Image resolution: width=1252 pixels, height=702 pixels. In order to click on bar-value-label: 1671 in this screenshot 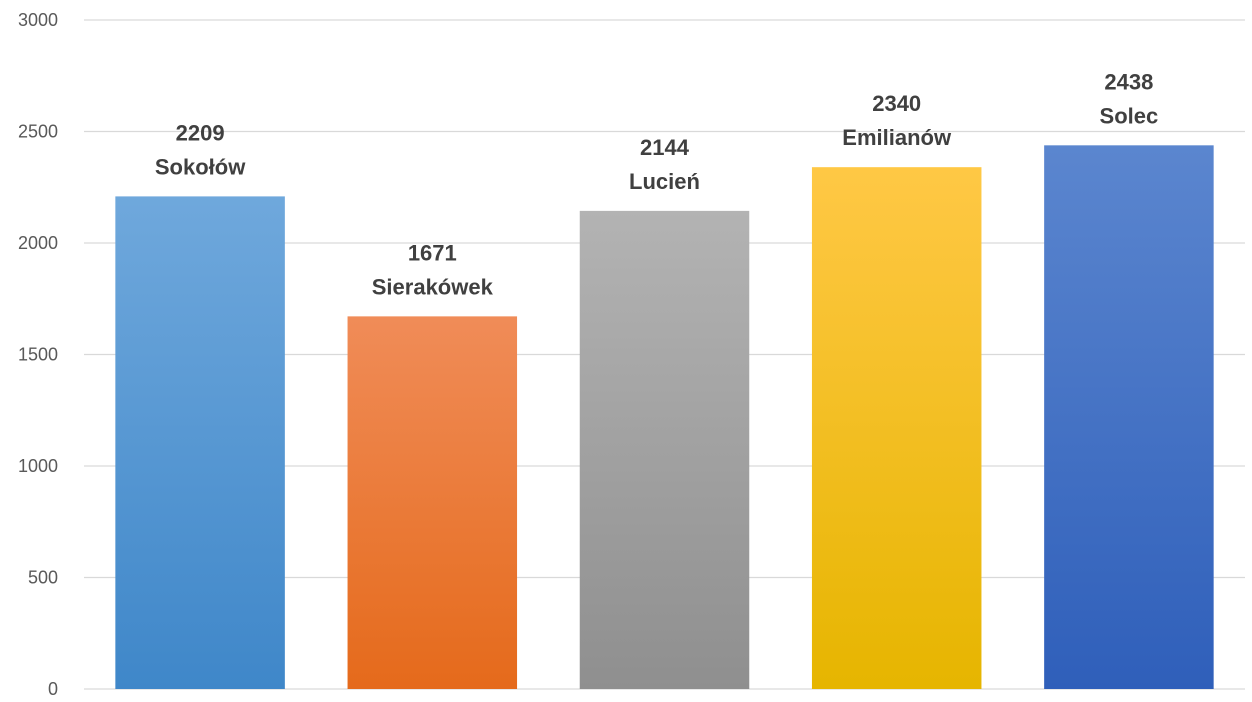, I will do `click(432, 252)`.